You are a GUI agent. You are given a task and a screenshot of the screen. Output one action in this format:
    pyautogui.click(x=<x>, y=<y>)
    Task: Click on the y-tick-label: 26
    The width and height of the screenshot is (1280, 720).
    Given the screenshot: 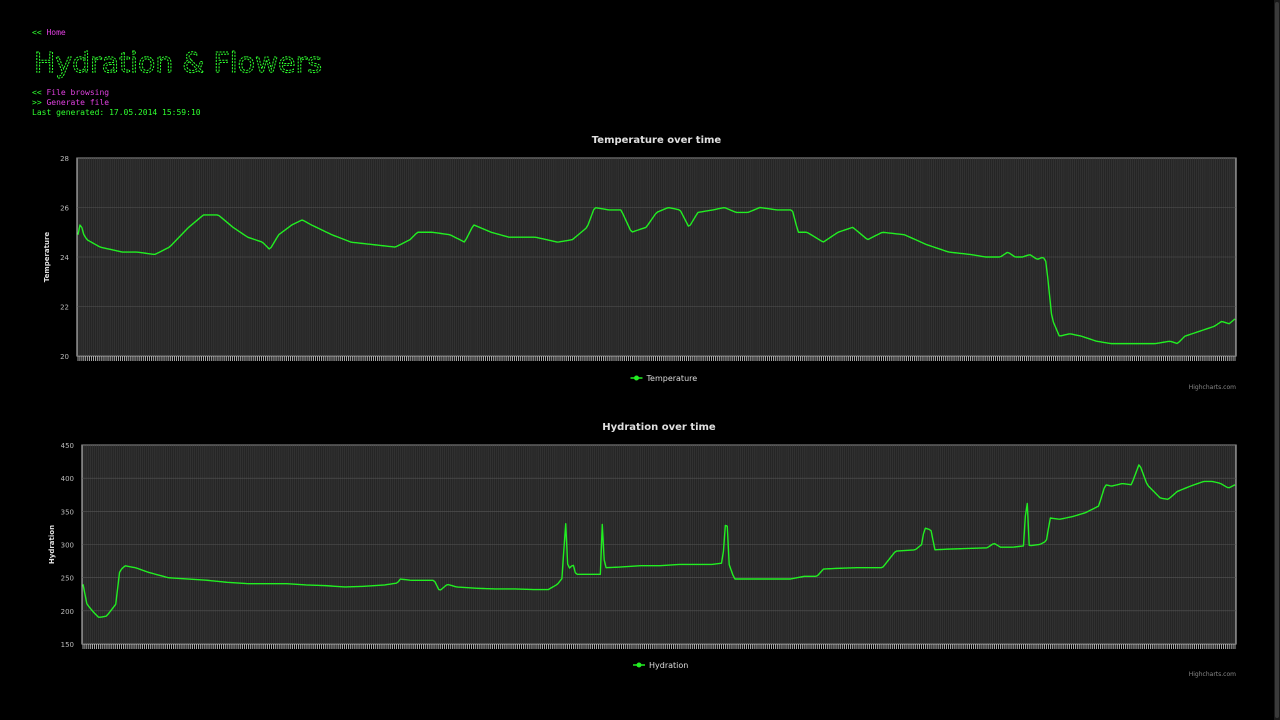 What is the action you would take?
    pyautogui.click(x=64, y=209)
    